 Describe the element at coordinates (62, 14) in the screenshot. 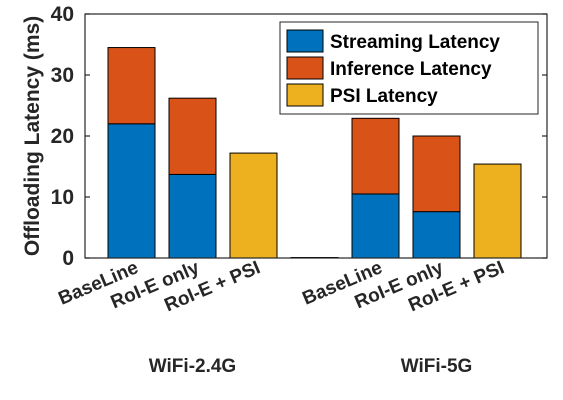

I see `y-tick-label: 40` at that location.